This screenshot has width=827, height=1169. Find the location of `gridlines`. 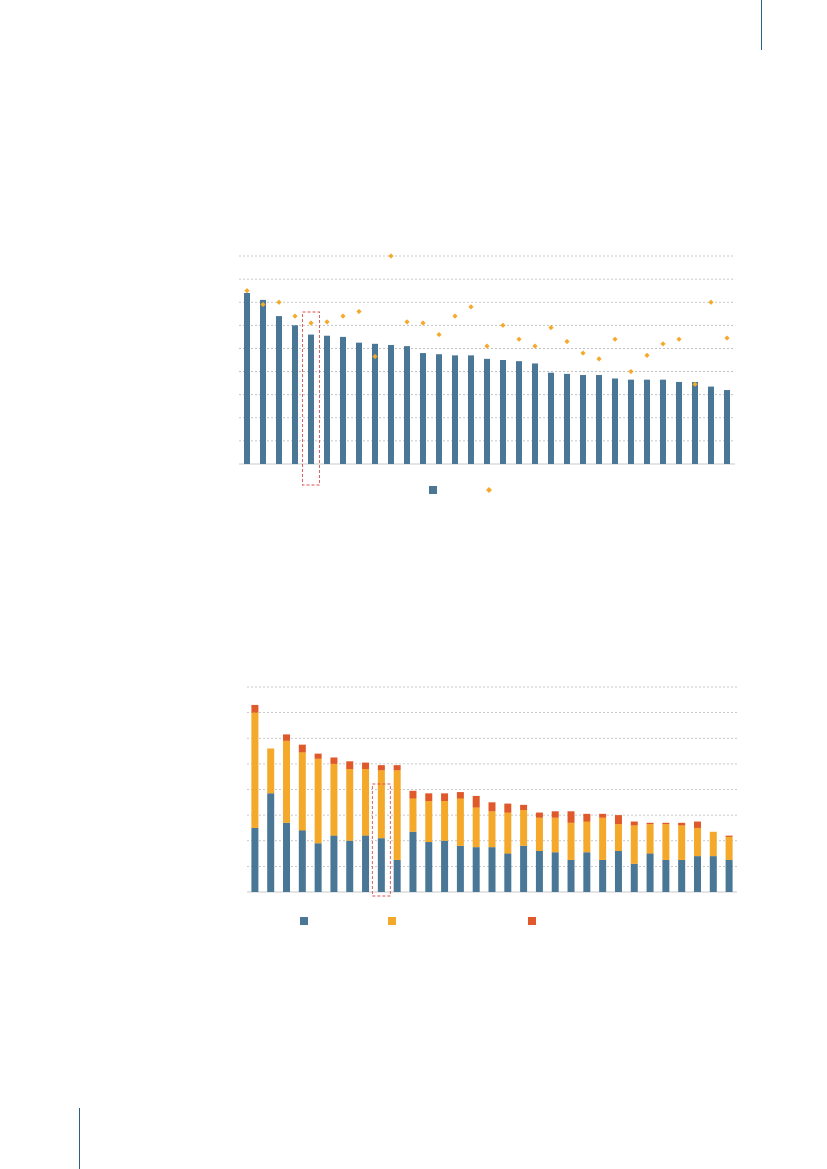

gridlines is located at coordinates (492, 789).